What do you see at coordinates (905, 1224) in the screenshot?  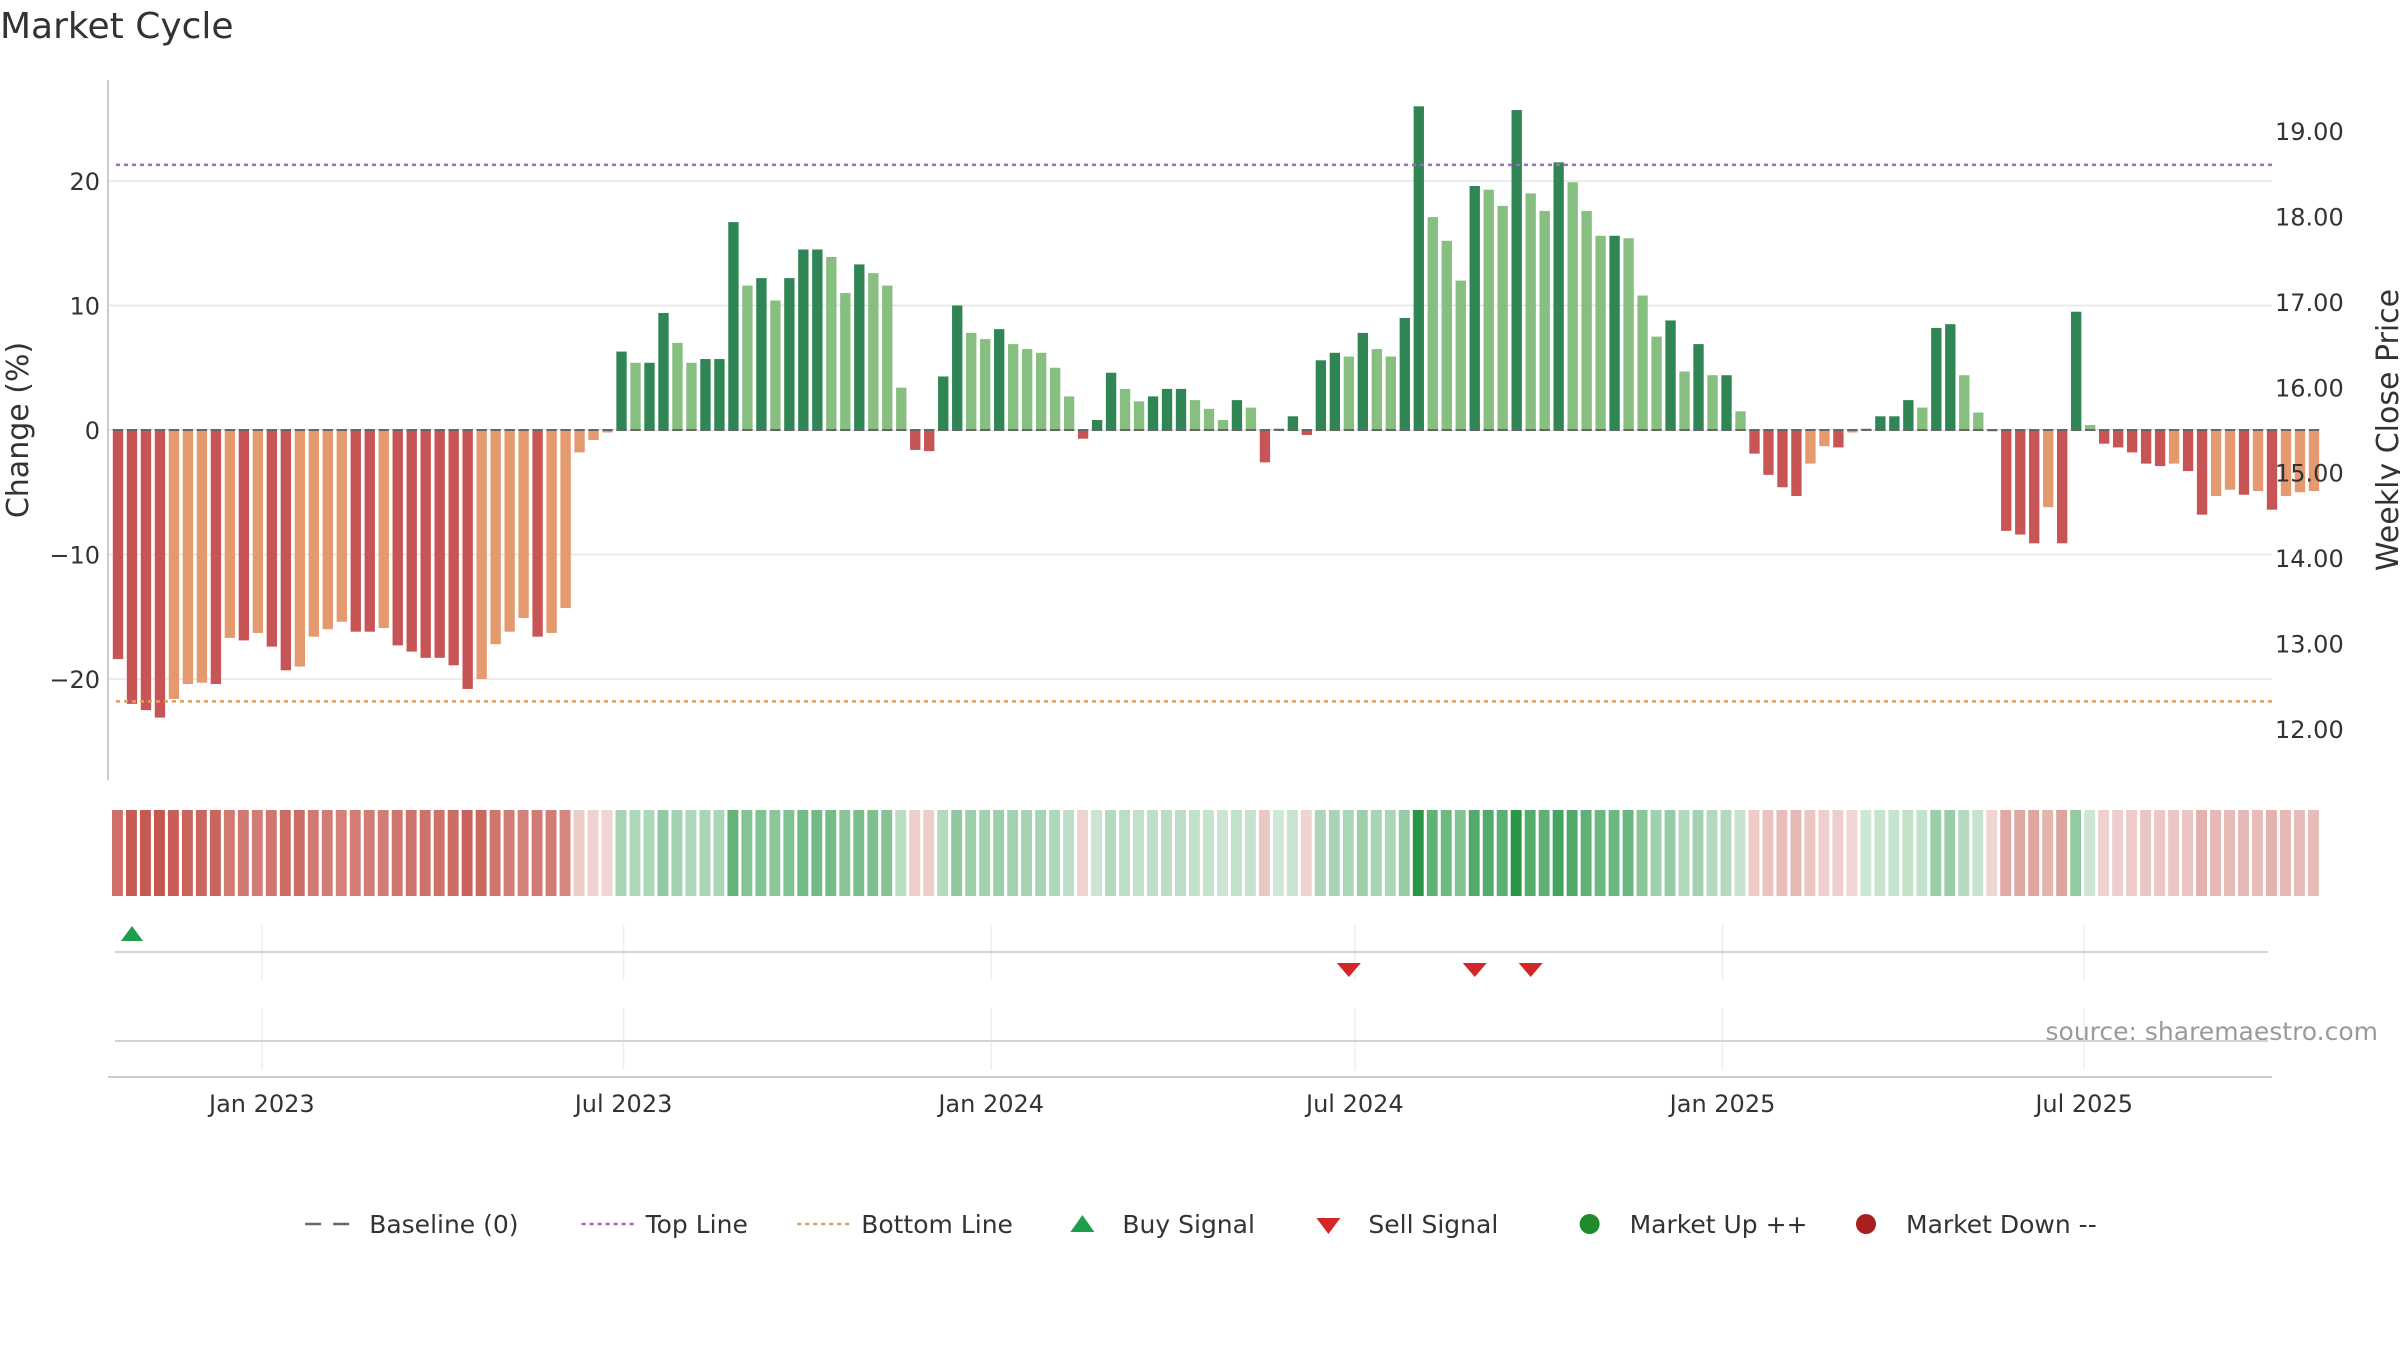 I see `legend-item: Bottom Line` at bounding box center [905, 1224].